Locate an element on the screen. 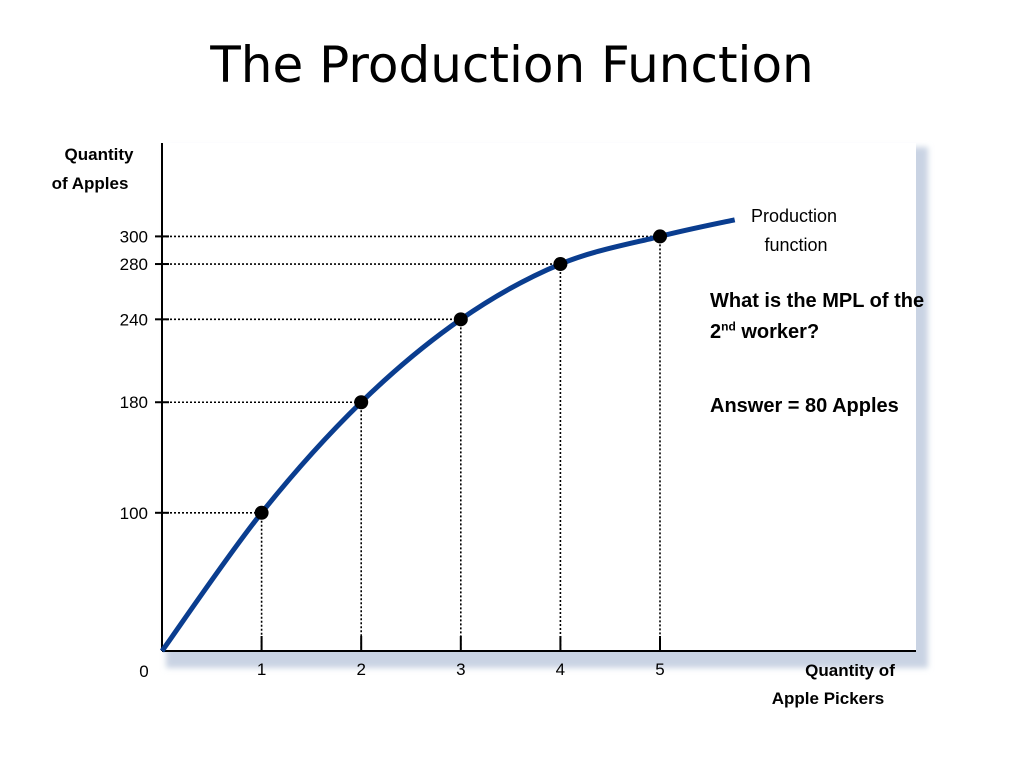  y-tick-label-100: 100 is located at coordinates (134, 513).